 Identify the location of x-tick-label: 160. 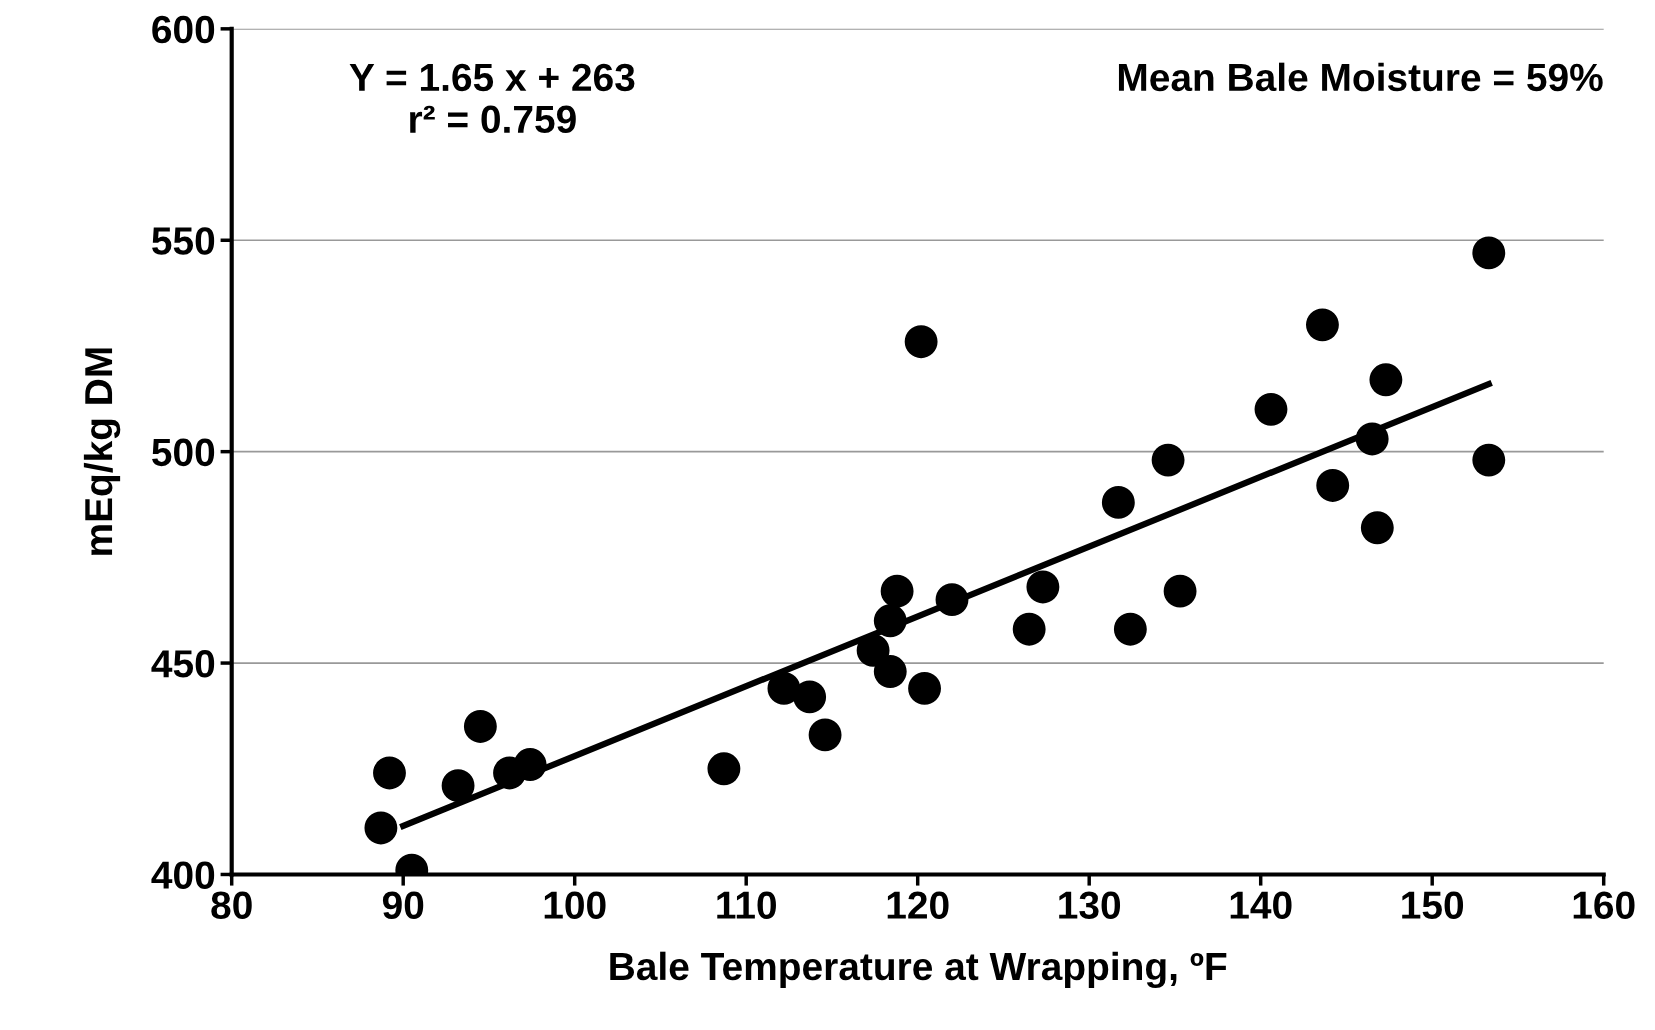
(1604, 905).